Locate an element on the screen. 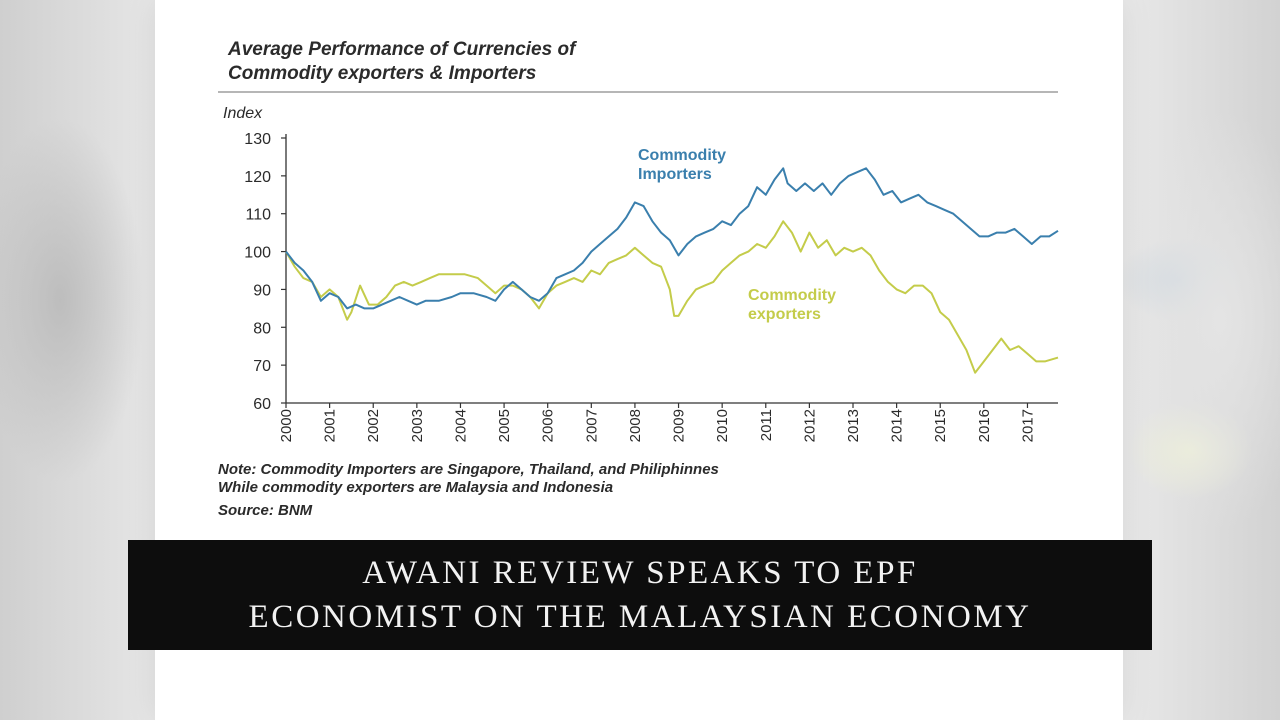 This screenshot has width=1280, height=720. x-tick-label: 2012 is located at coordinates (809, 425).